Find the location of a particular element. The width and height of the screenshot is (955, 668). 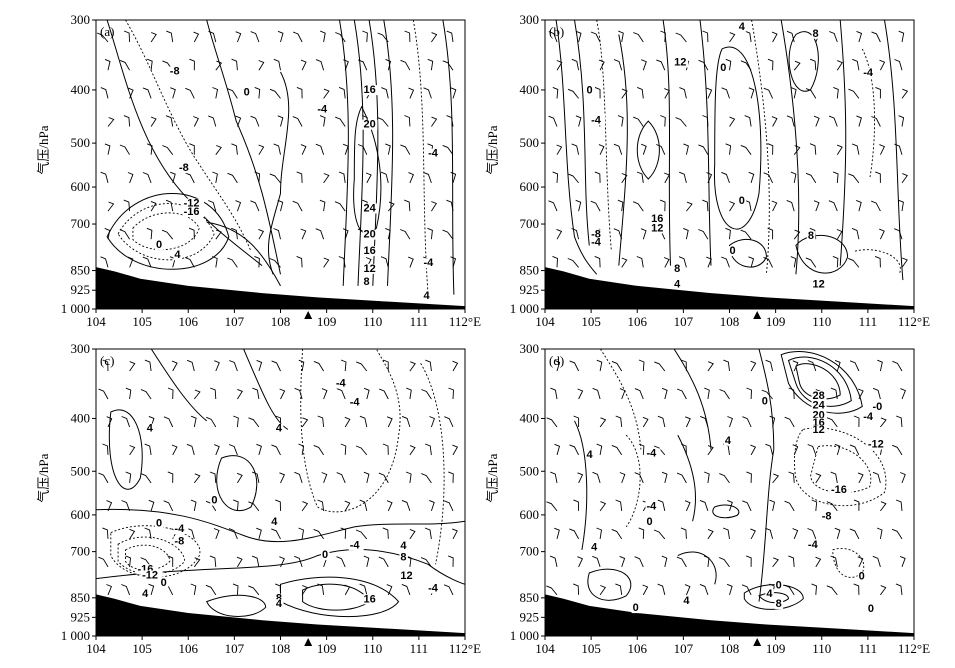

x-tick-label: 112°E is located at coordinates (914, 321).